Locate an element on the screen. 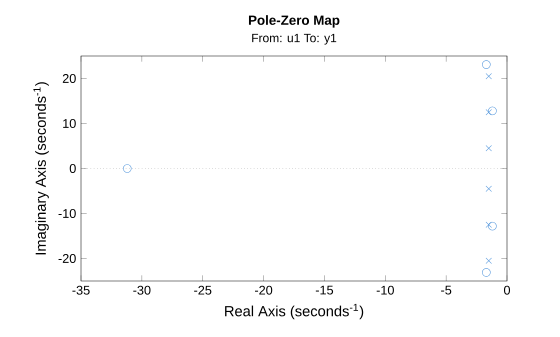 The image size is (560, 337). chart-subtitle: From: u1 To: y1 is located at coordinates (294, 39).